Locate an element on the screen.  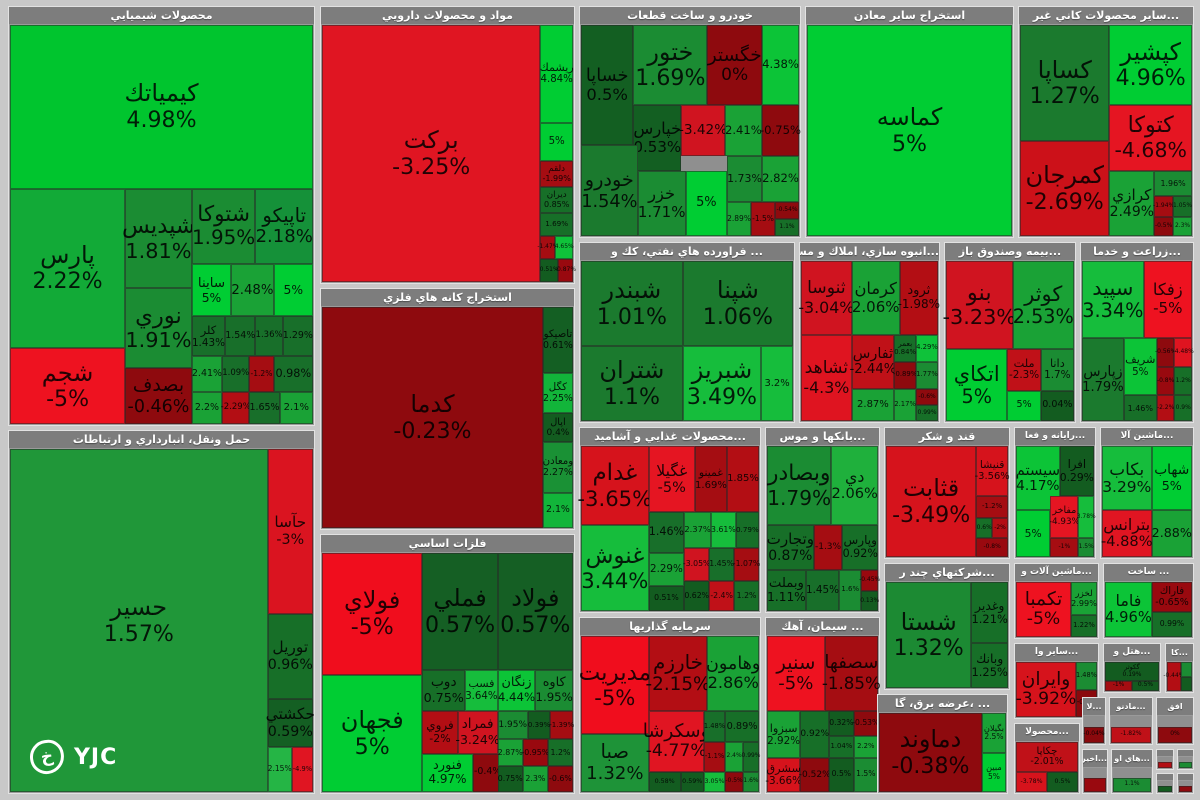
treemap-tile: 2.17% is located at coordinates (905, 405).